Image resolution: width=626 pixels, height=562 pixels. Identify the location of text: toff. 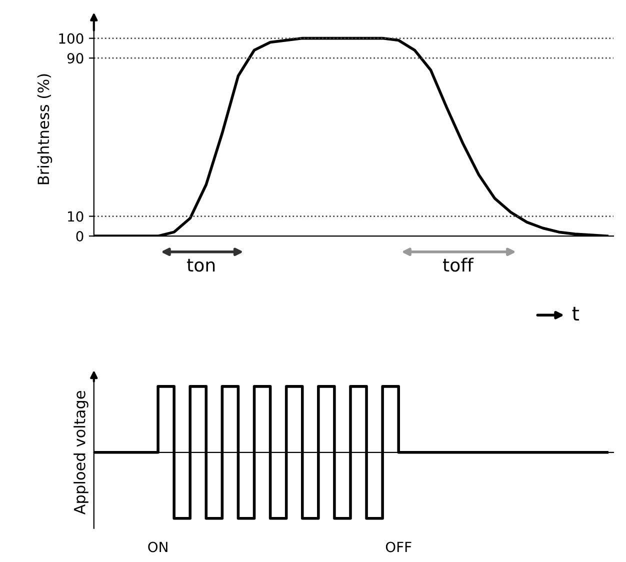
(458, 265).